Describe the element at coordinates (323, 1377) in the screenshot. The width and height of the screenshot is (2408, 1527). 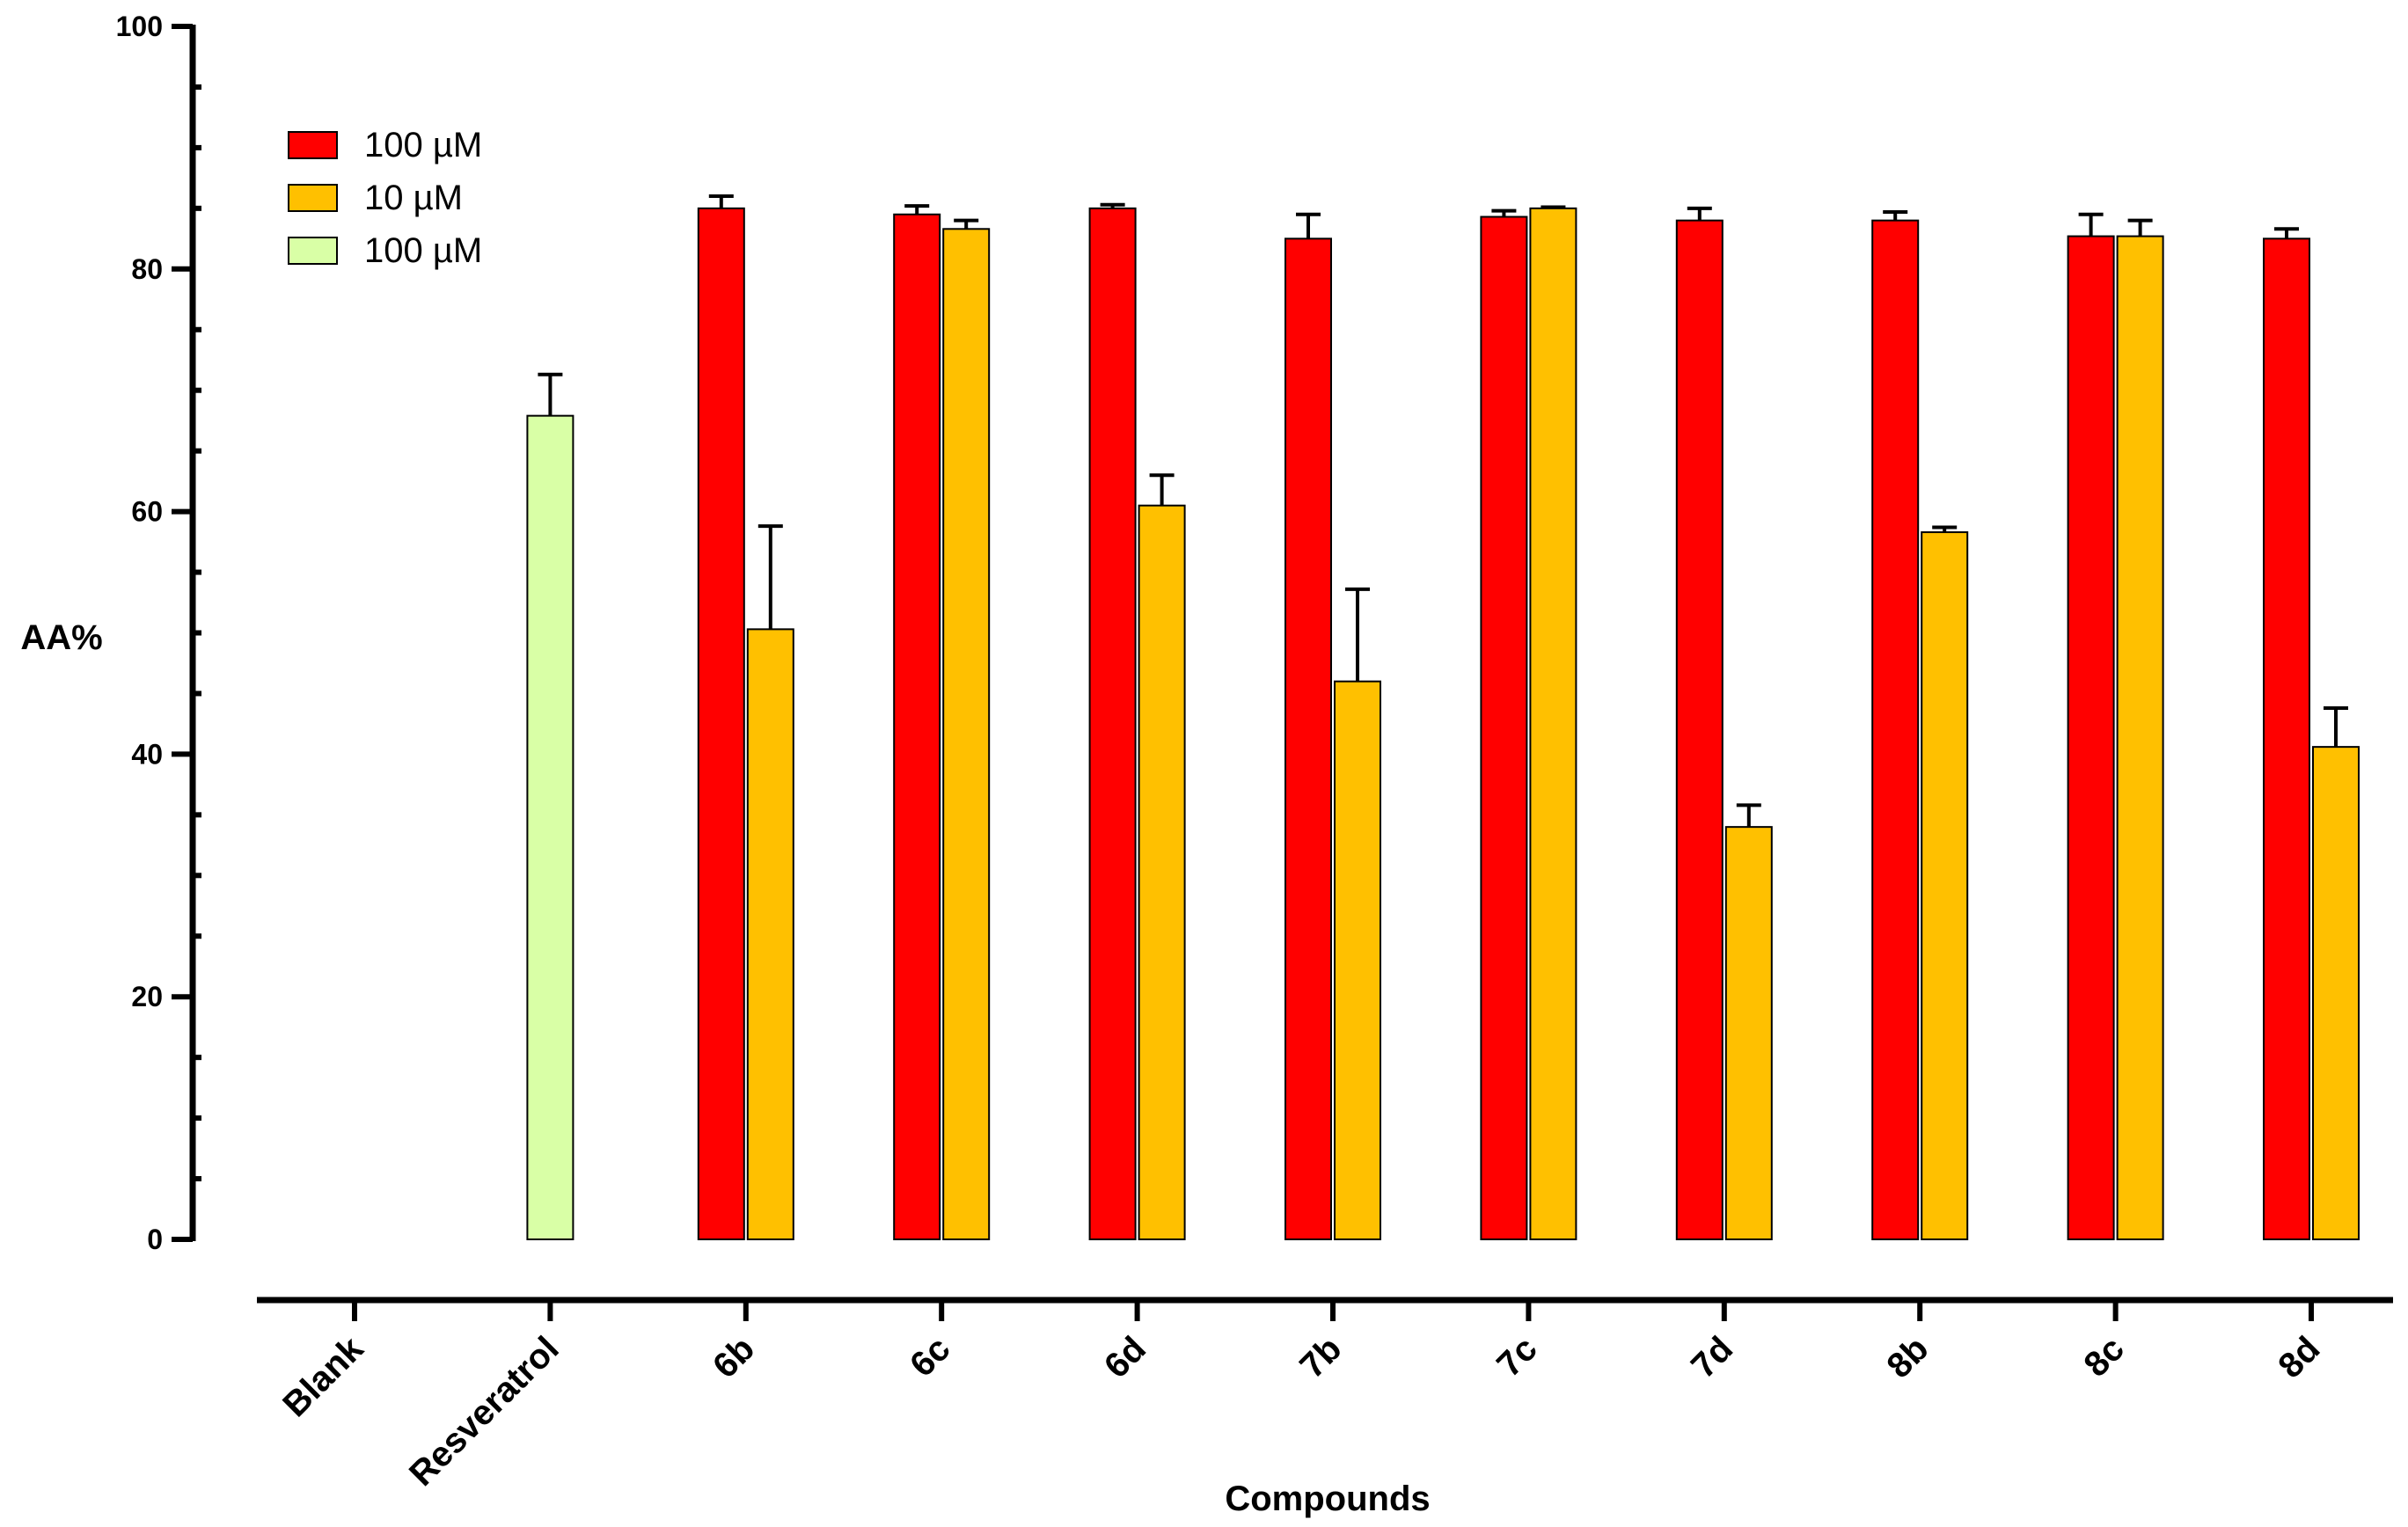
I see `x-category-label: Blank` at that location.